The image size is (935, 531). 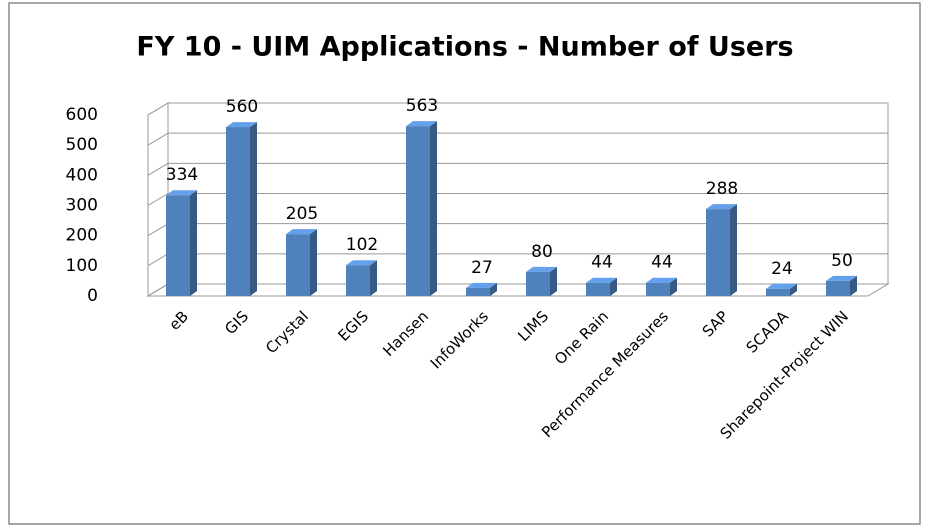 I want to click on value-label: 27, so click(x=482, y=268).